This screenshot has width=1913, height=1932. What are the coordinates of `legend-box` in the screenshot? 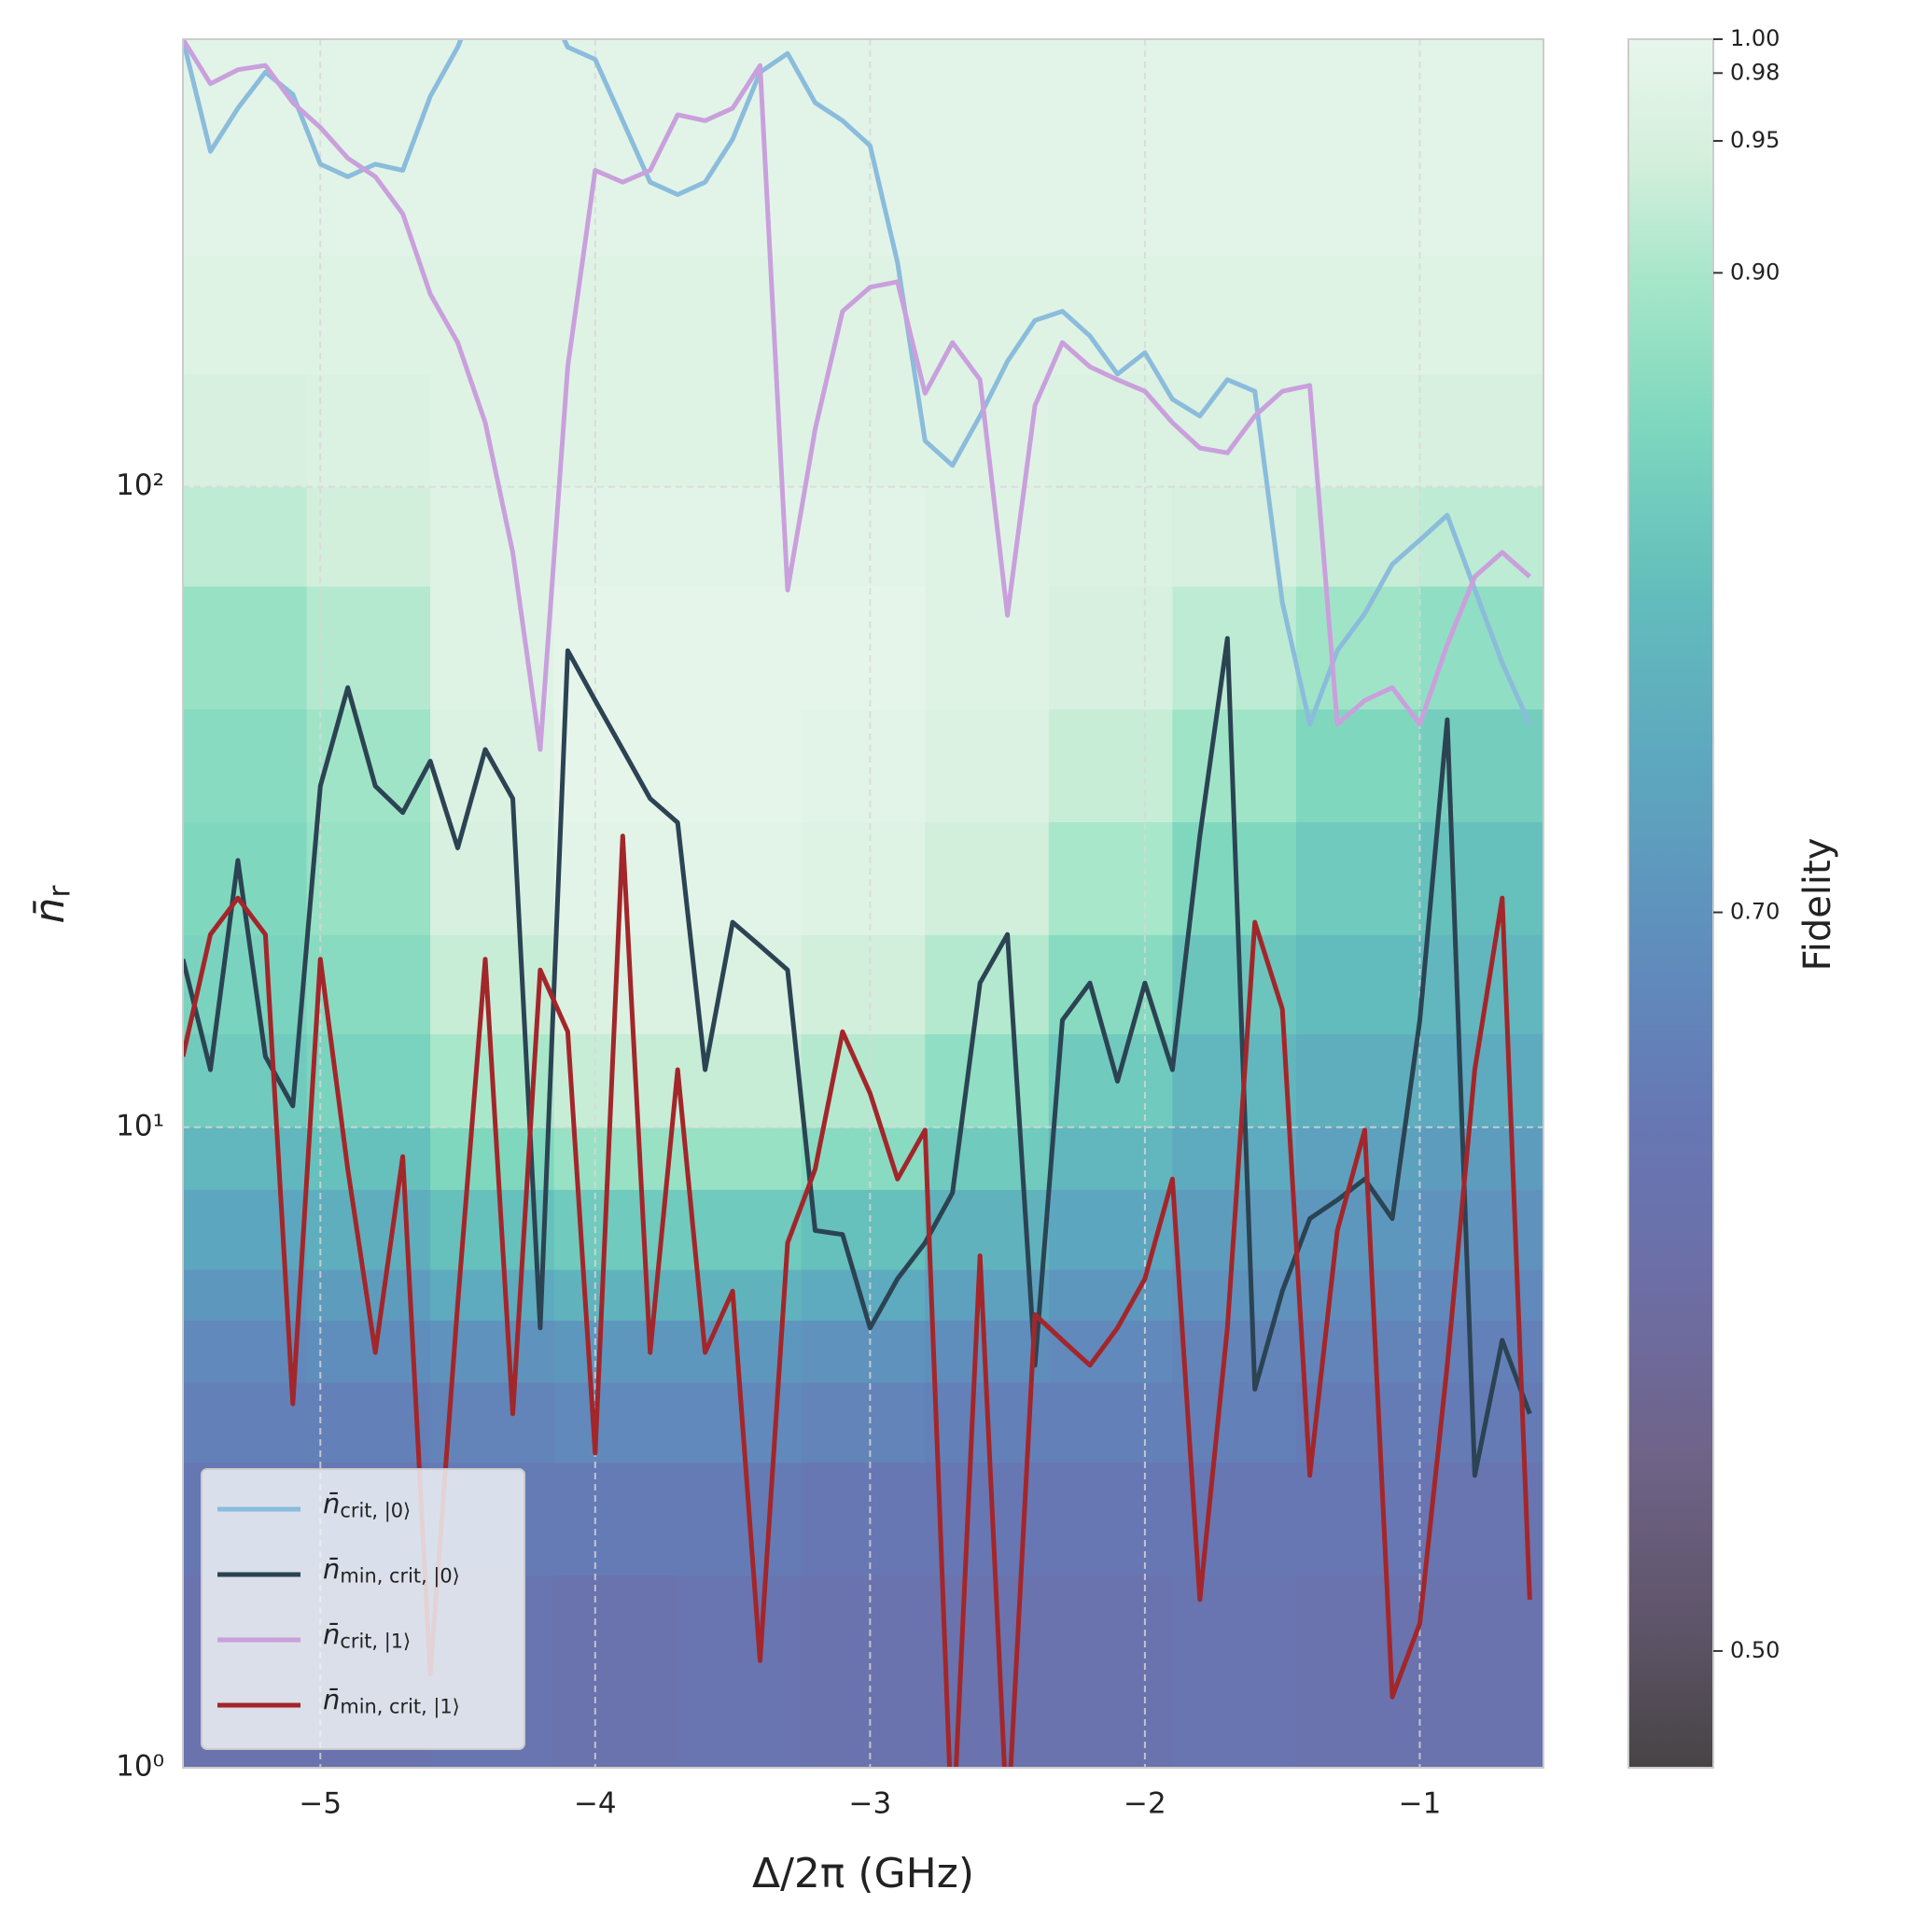 It's located at (363, 1609).